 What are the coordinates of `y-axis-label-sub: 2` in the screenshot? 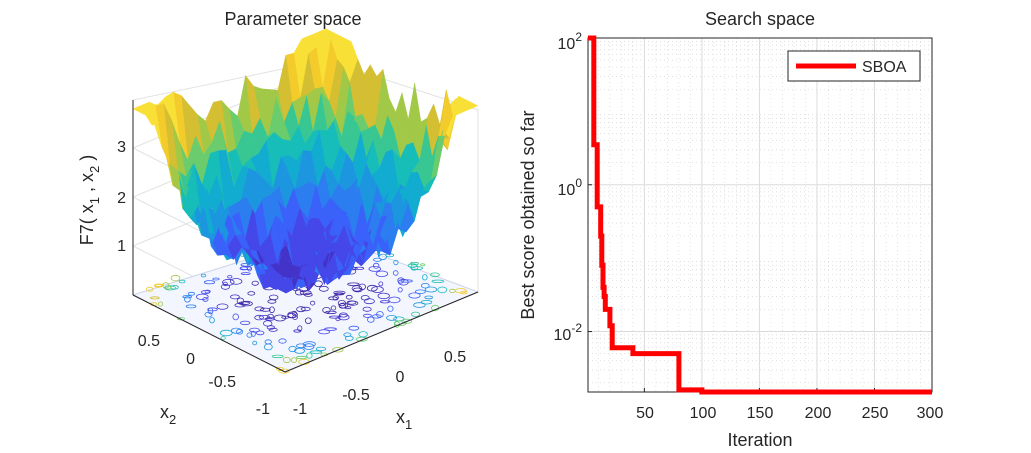 It's located at (172, 419).